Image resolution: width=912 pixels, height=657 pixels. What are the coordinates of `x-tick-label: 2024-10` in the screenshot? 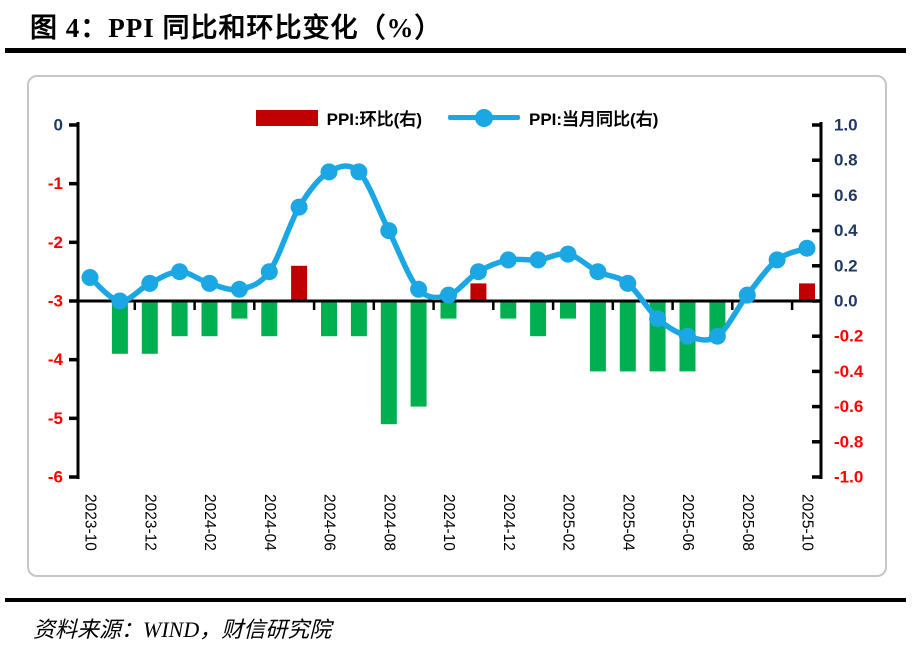 It's located at (448, 522).